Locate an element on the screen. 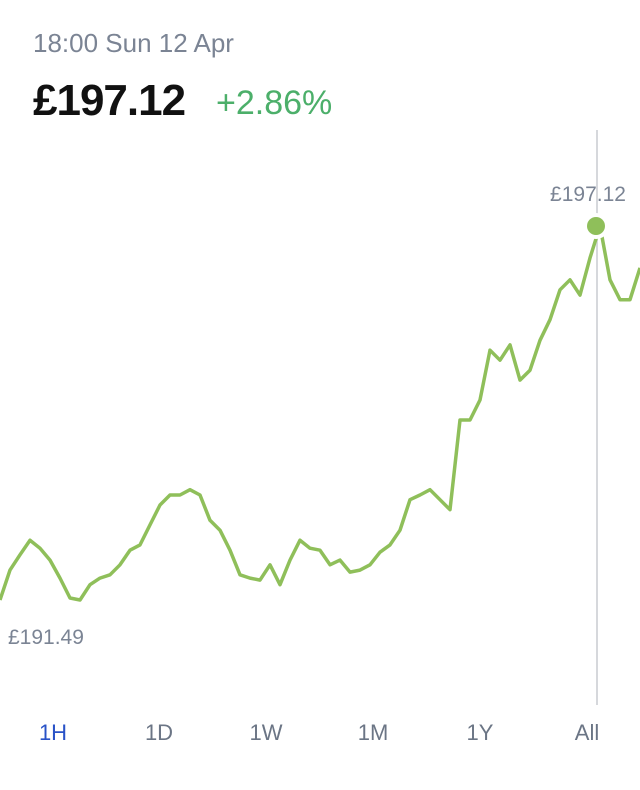  range-tab: 1Y is located at coordinates (480, 732).